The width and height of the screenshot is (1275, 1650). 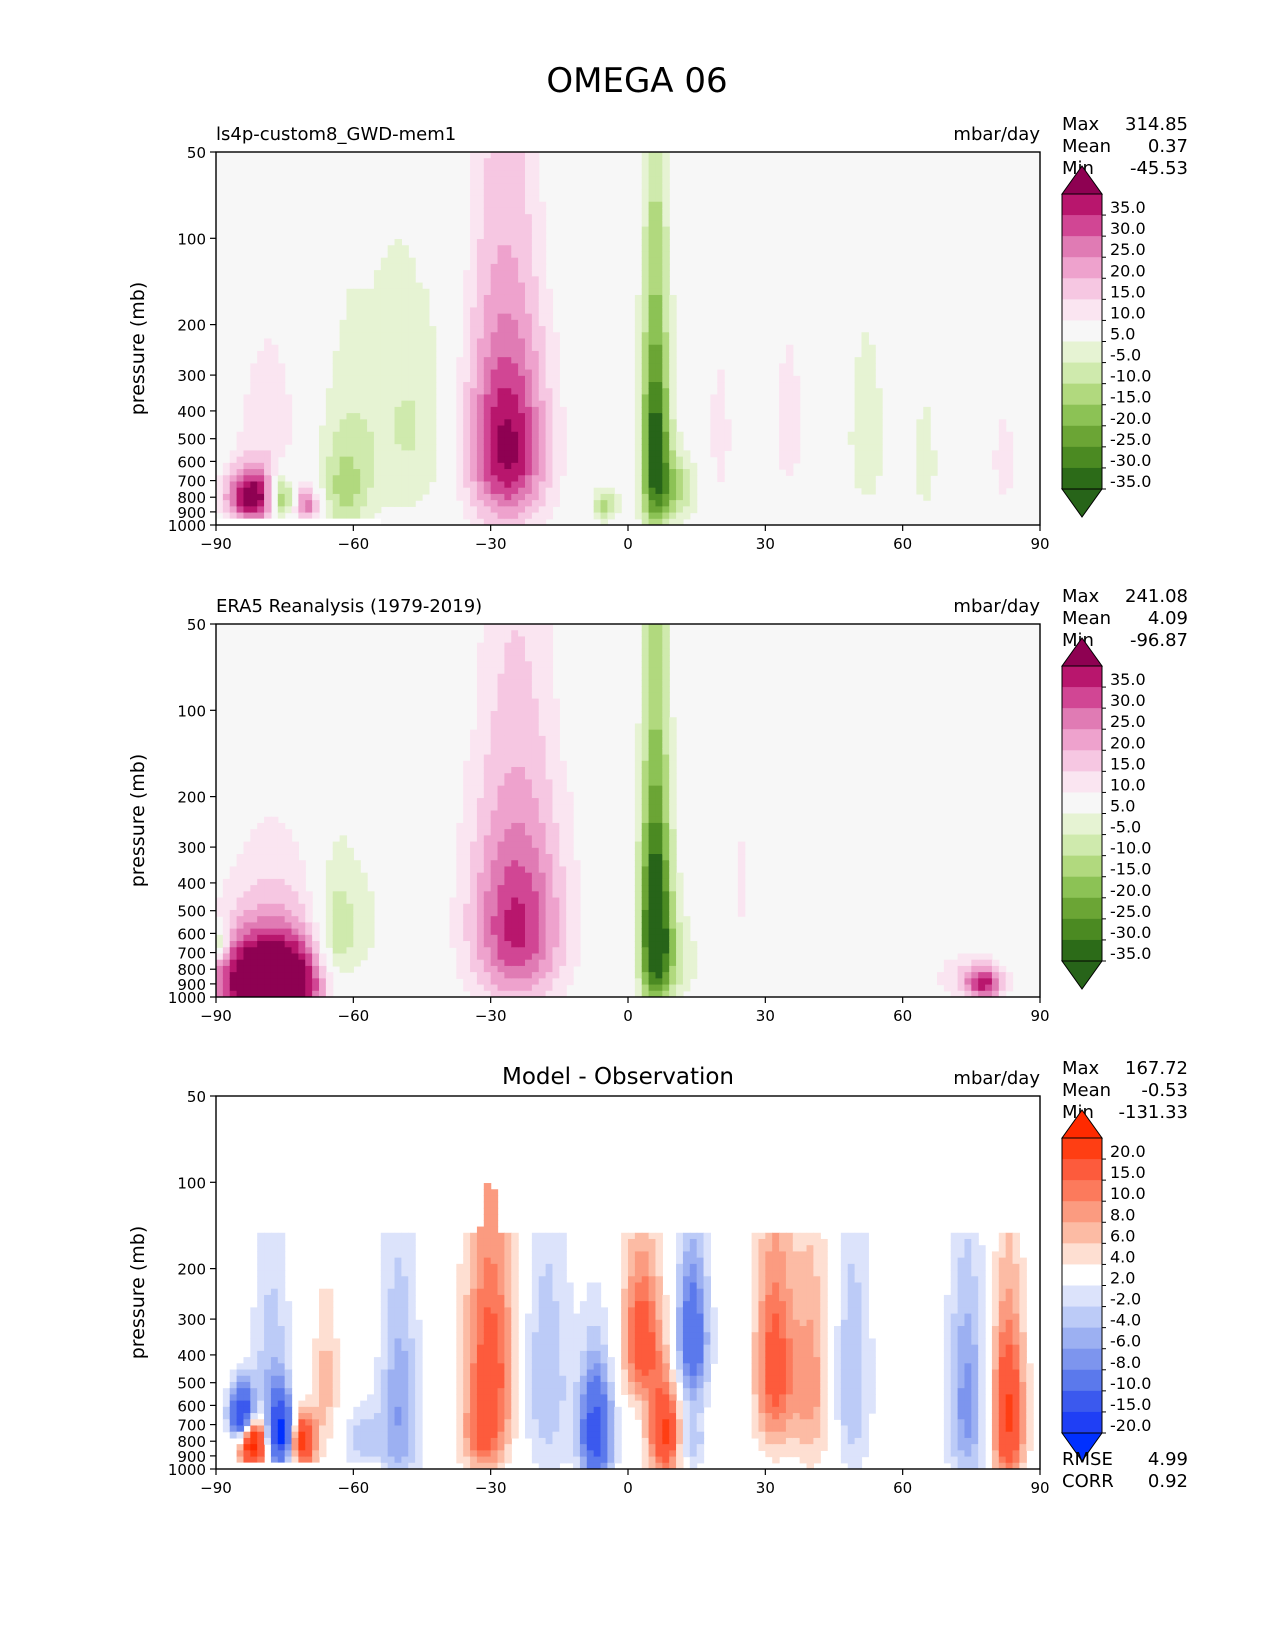 What do you see at coordinates (191, 376) in the screenshot?
I see `y-tick-label: 300` at bounding box center [191, 376].